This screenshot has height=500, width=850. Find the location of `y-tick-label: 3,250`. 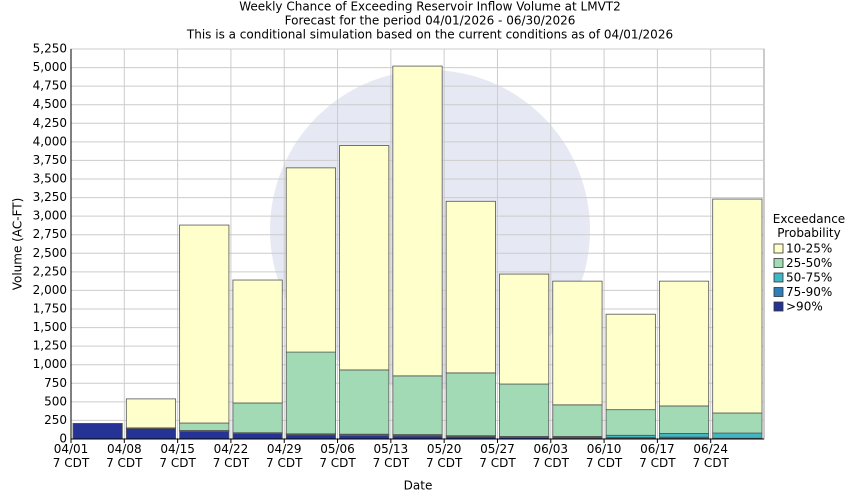

y-tick-label: 3,250 is located at coordinates (50, 197).